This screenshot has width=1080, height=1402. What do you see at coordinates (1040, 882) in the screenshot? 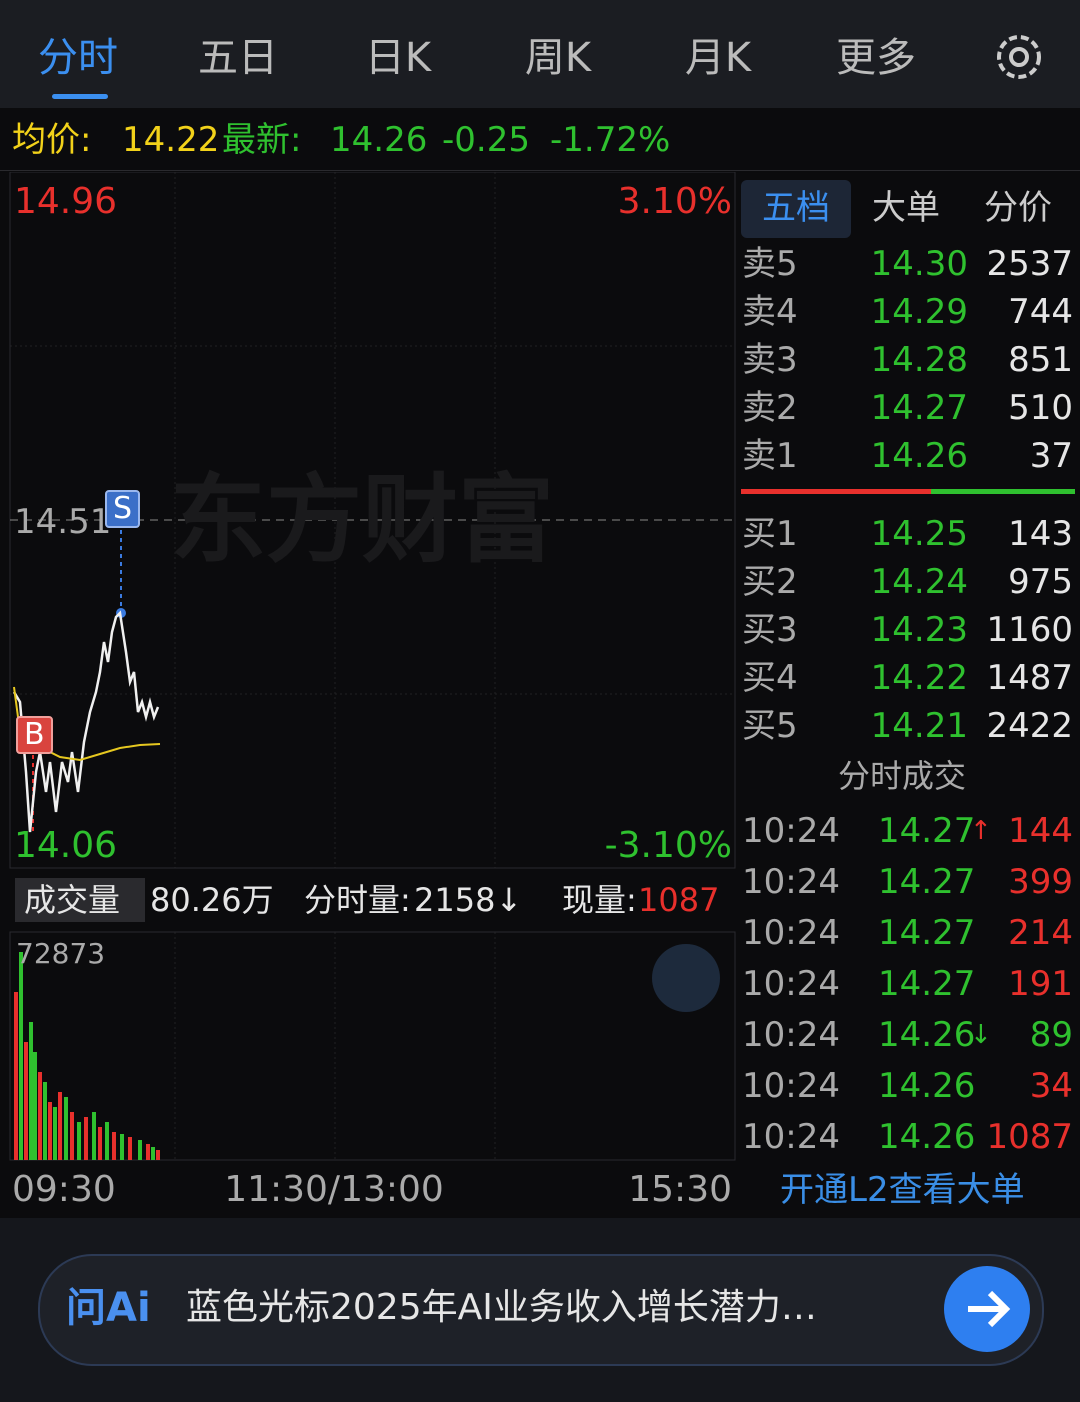
I see `trade-volume: 399` at bounding box center [1040, 882].